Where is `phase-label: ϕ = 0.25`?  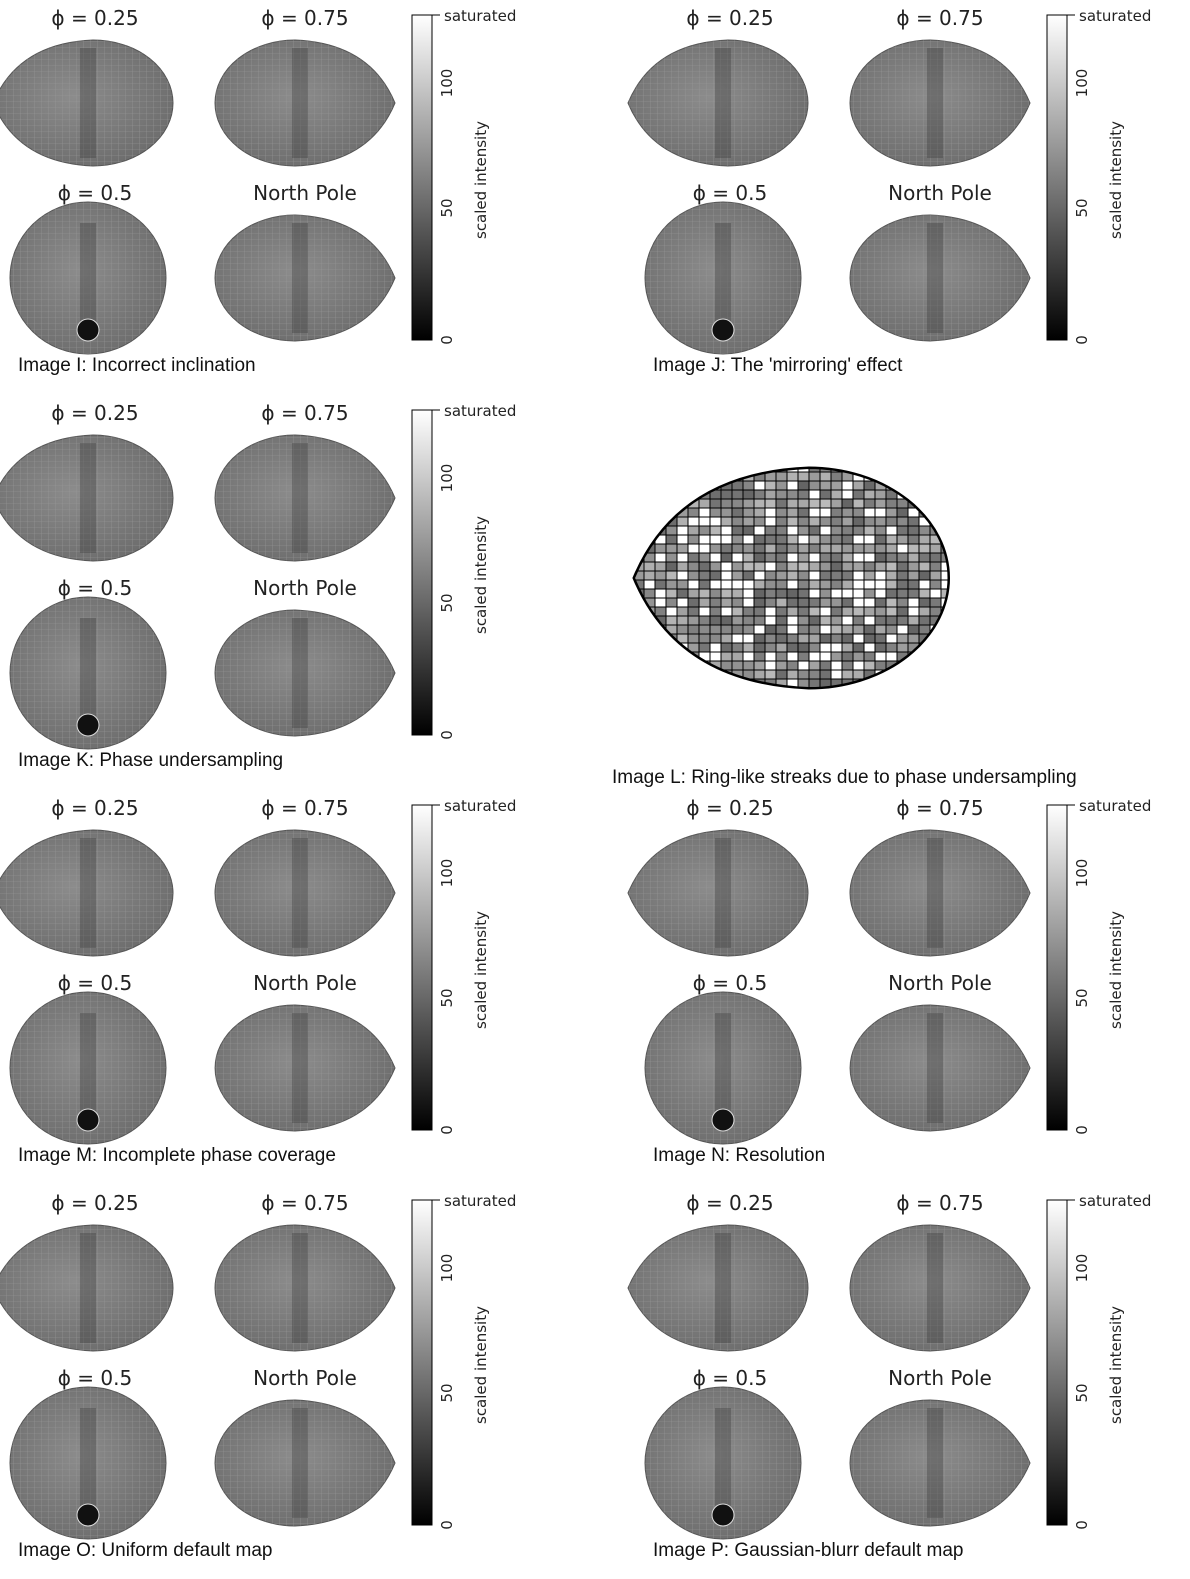 phase-label: ϕ = 0.25 is located at coordinates (729, 18).